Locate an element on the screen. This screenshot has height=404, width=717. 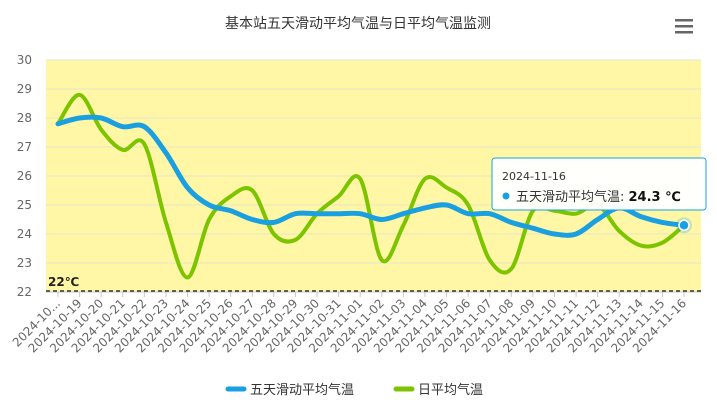
hamburger-menu-icon is located at coordinates (684, 26).